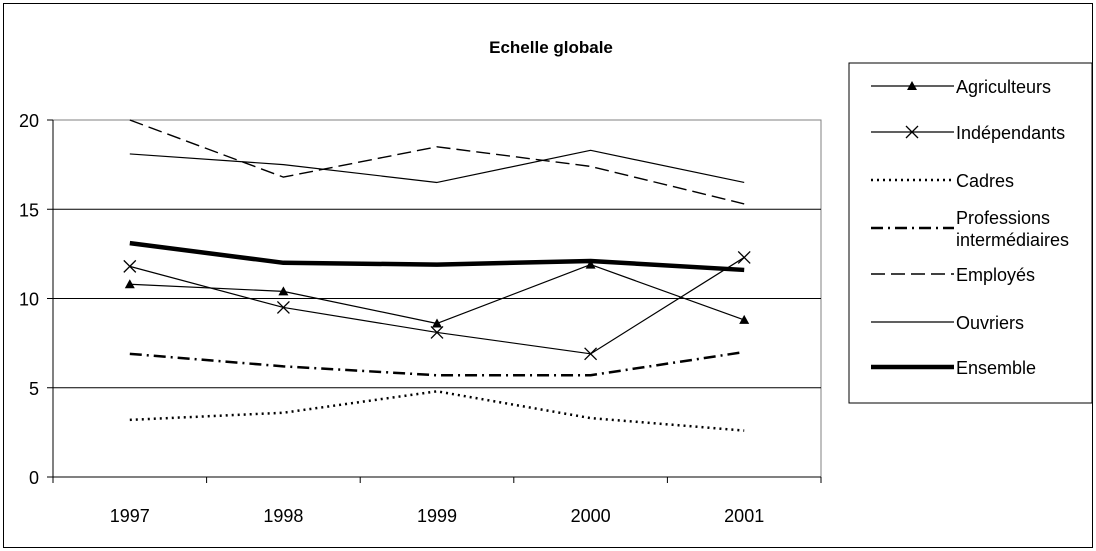 Image resolution: width=1096 pixels, height=551 pixels. What do you see at coordinates (985, 181) in the screenshot?
I see `legend-label: Cadres` at bounding box center [985, 181].